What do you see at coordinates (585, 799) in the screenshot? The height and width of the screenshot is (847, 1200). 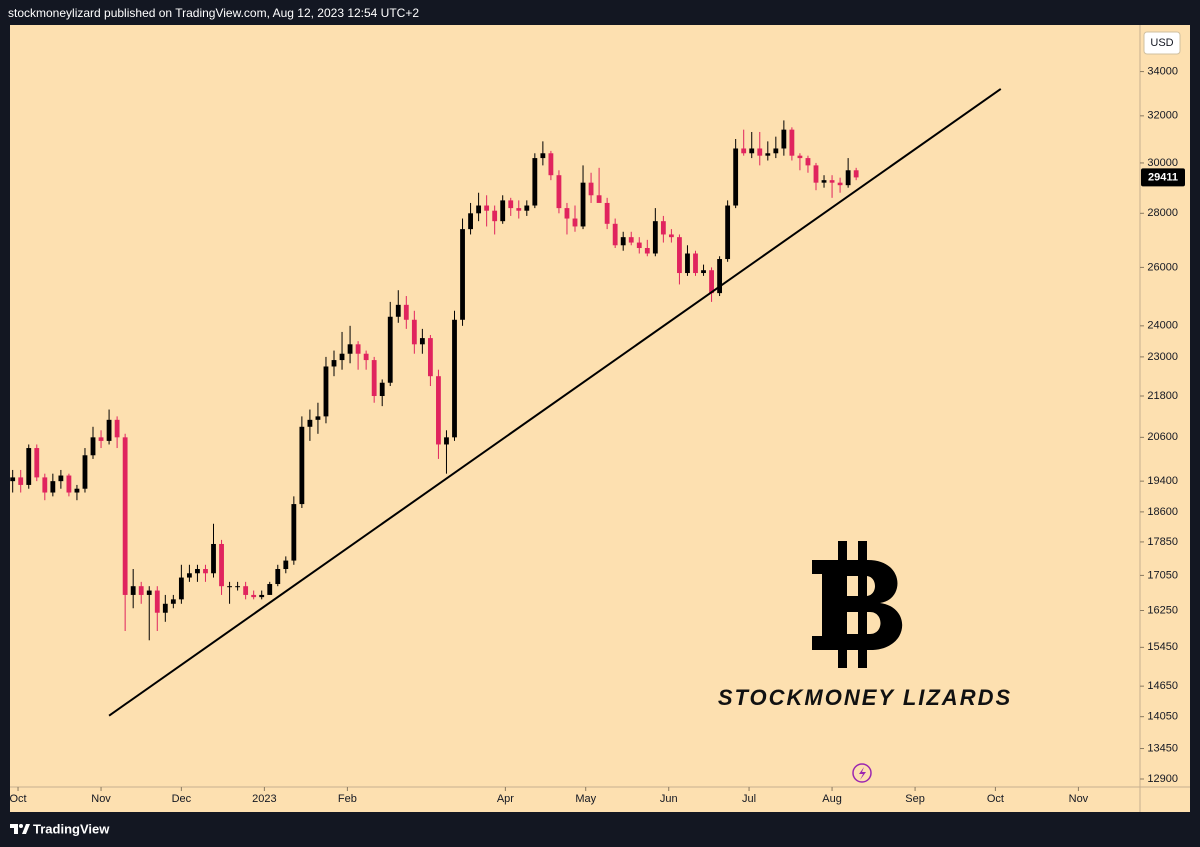 I see `x-tick-label: May` at bounding box center [585, 799].